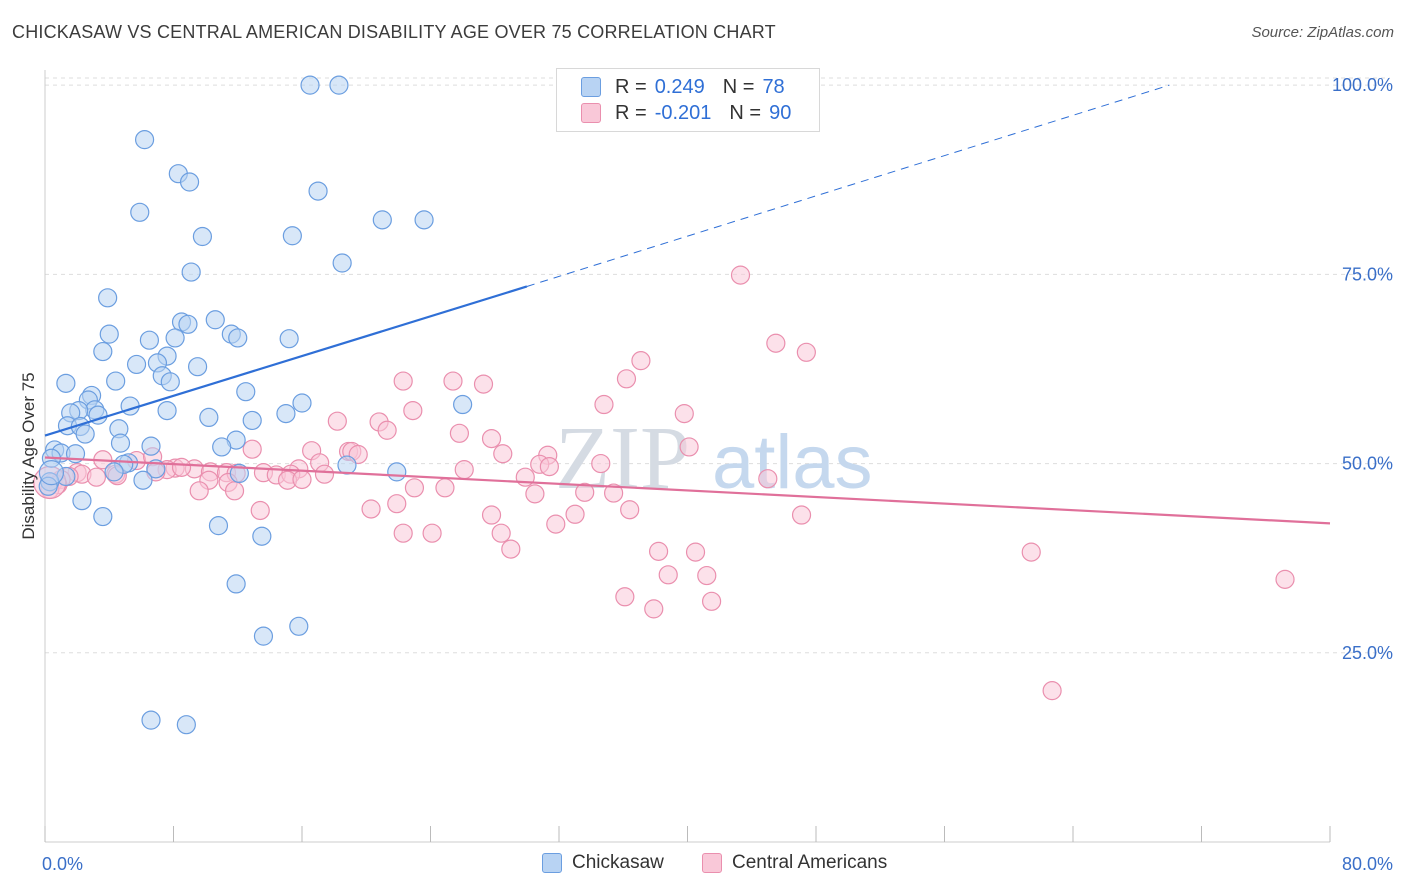 The height and width of the screenshot is (892, 1406). I want to click on legend-r-value: 0.249, so click(679, 86).